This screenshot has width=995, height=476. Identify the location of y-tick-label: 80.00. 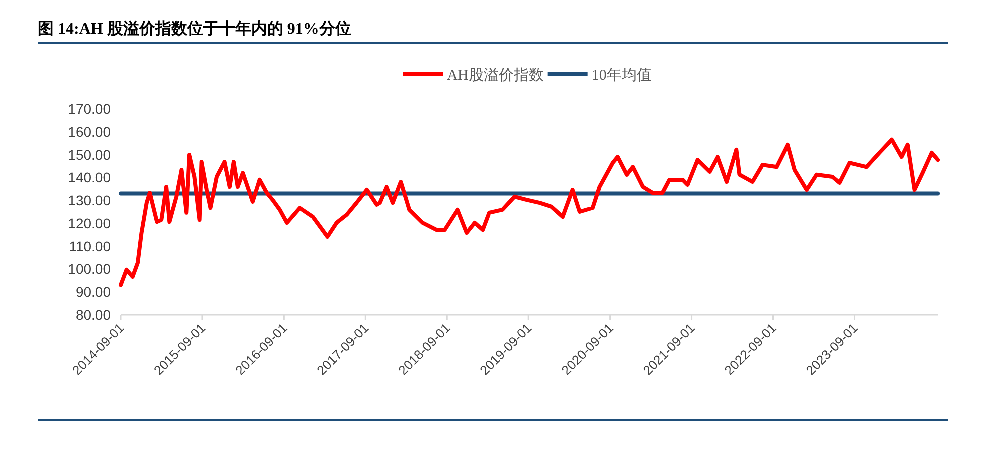
(94, 315).